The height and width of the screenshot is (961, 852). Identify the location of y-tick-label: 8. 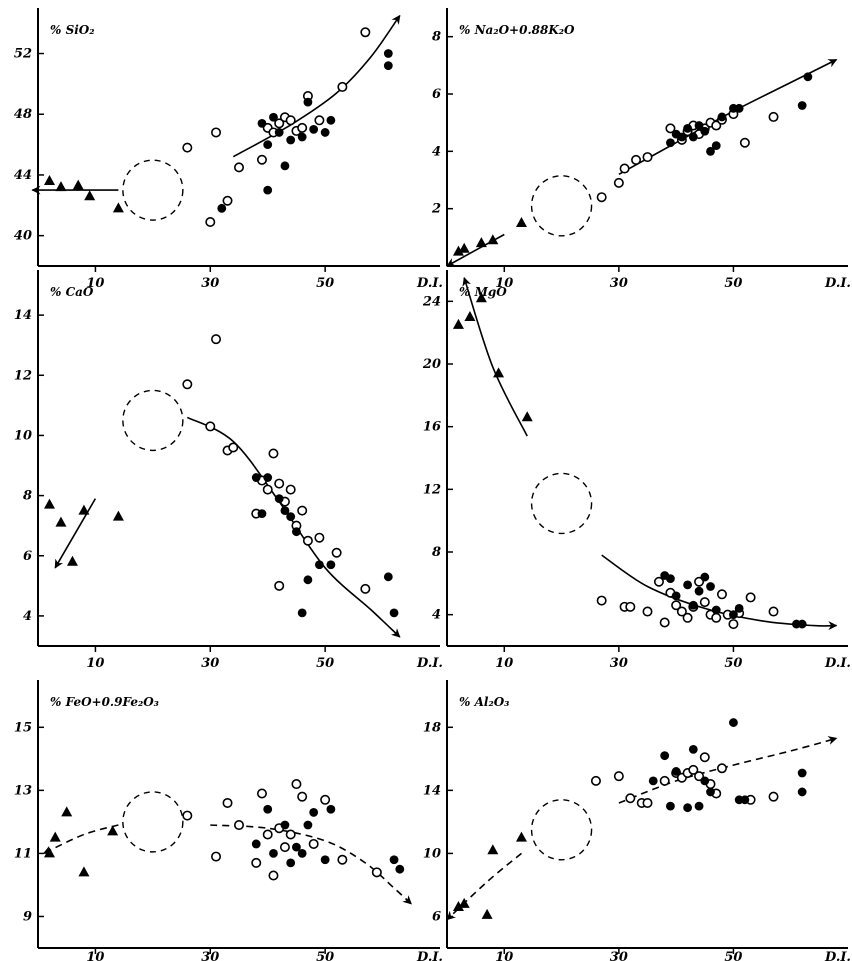
(436, 37).